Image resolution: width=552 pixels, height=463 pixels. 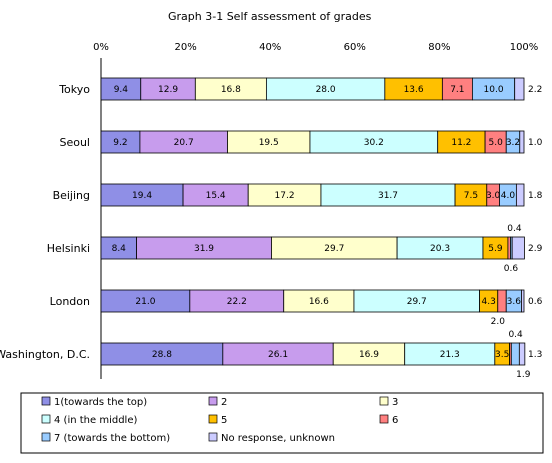 What do you see at coordinates (270, 16) in the screenshot?
I see `chart-title: Graph 3-1 Self assessment of grades` at bounding box center [270, 16].